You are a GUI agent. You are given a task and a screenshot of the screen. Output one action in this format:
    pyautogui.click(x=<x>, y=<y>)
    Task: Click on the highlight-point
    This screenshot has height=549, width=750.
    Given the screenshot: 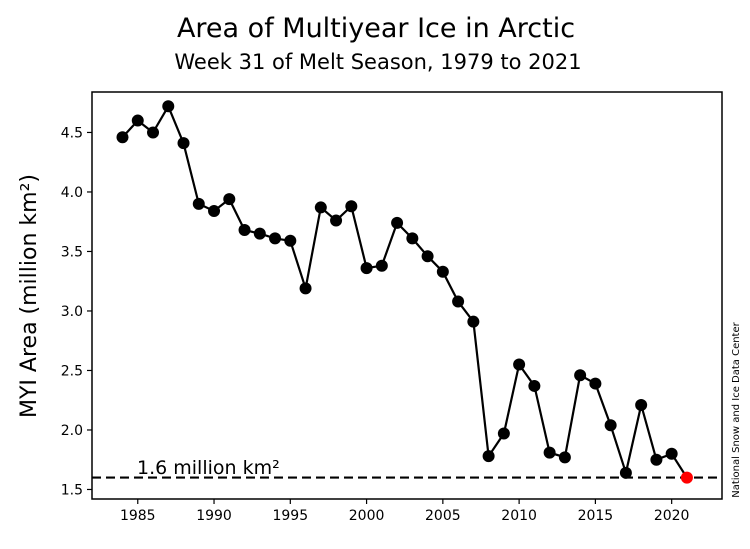 What is the action you would take?
    pyautogui.click(x=686, y=477)
    